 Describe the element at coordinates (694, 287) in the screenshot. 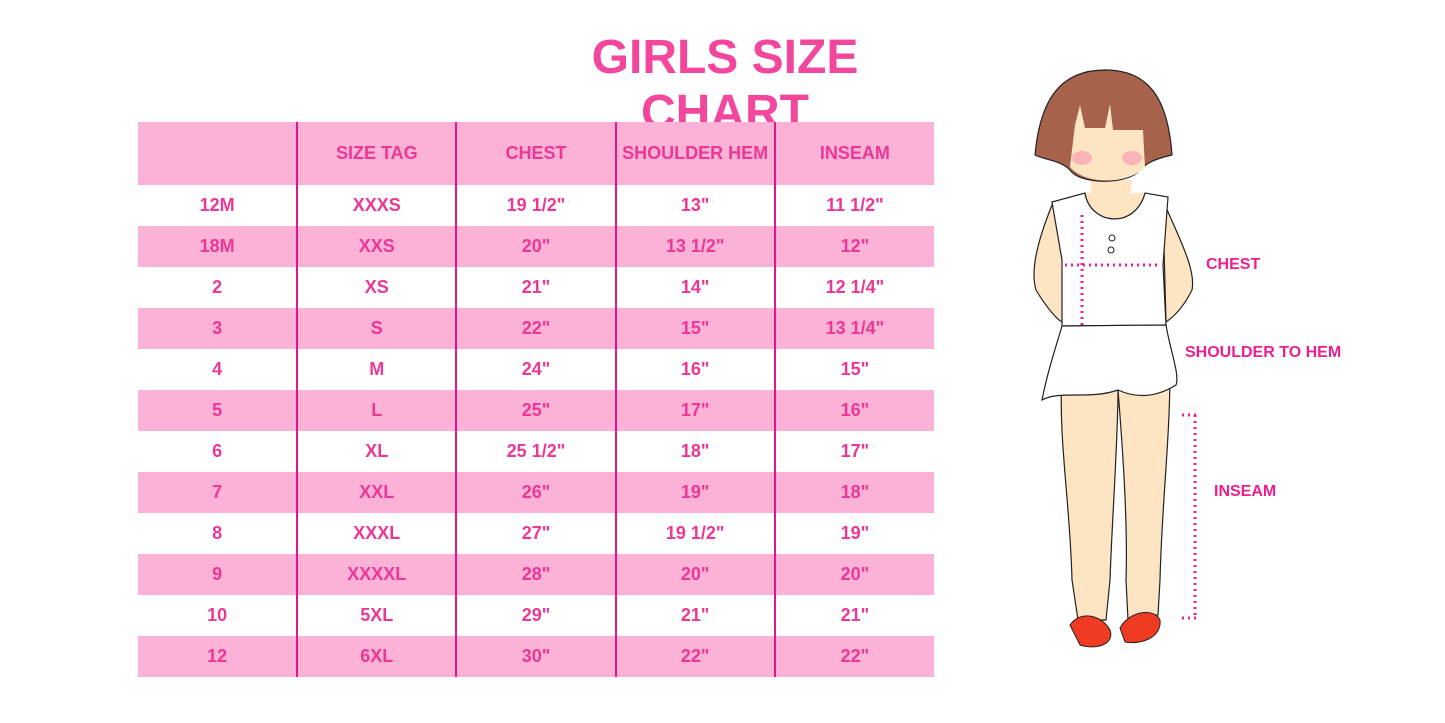

I see `table-cell: 14"` at that location.